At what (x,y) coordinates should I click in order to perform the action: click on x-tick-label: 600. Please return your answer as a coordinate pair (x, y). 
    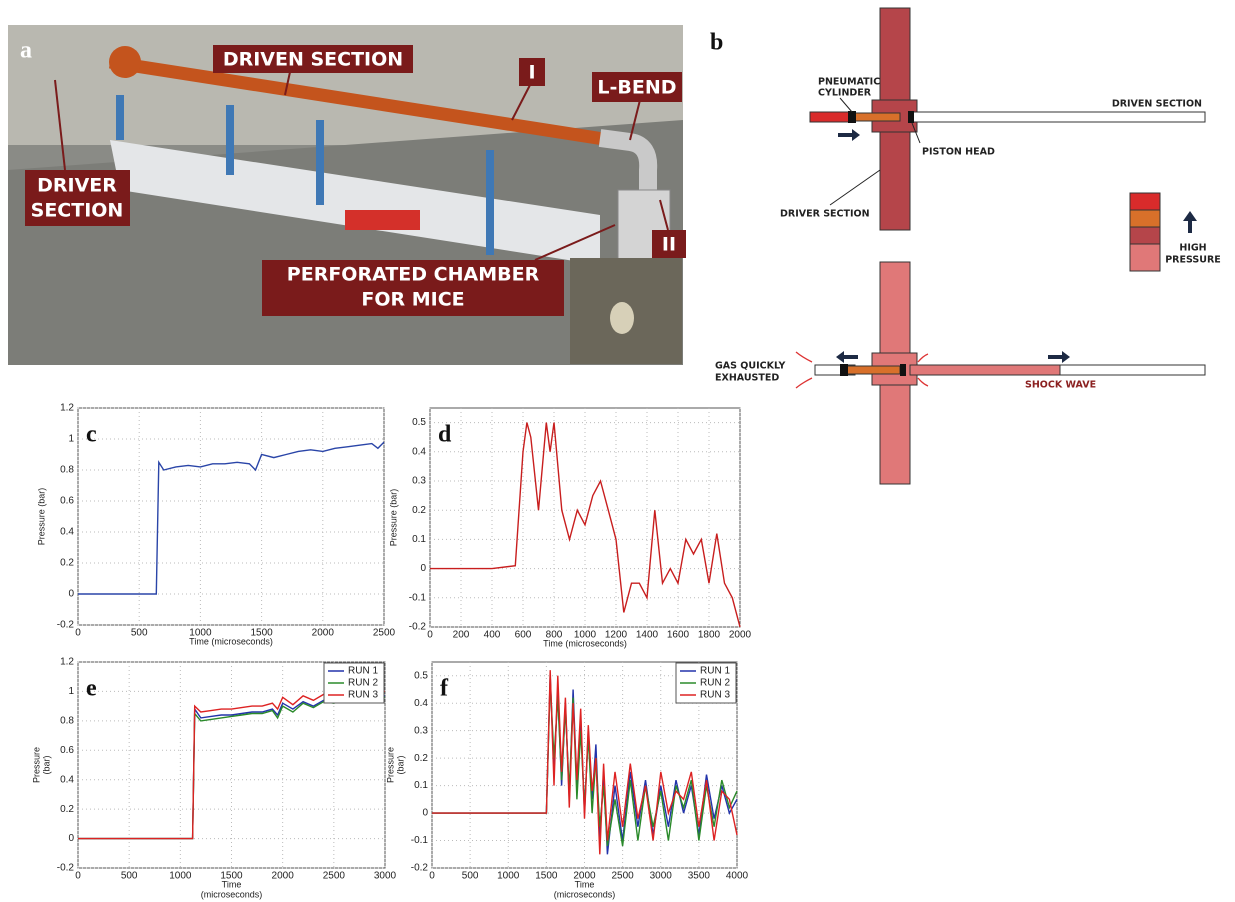
    Looking at the image, I should click on (523, 635).